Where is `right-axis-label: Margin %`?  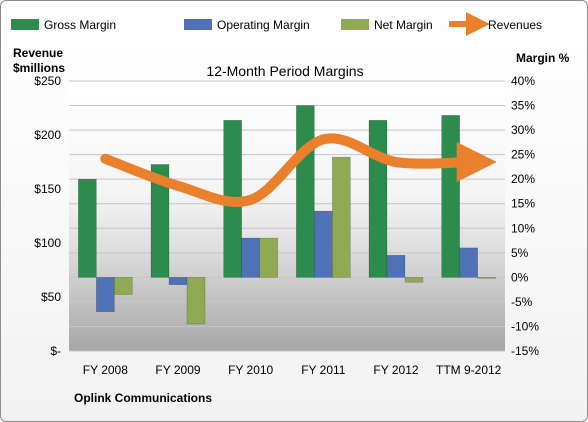 right-axis-label: Margin % is located at coordinates (543, 58).